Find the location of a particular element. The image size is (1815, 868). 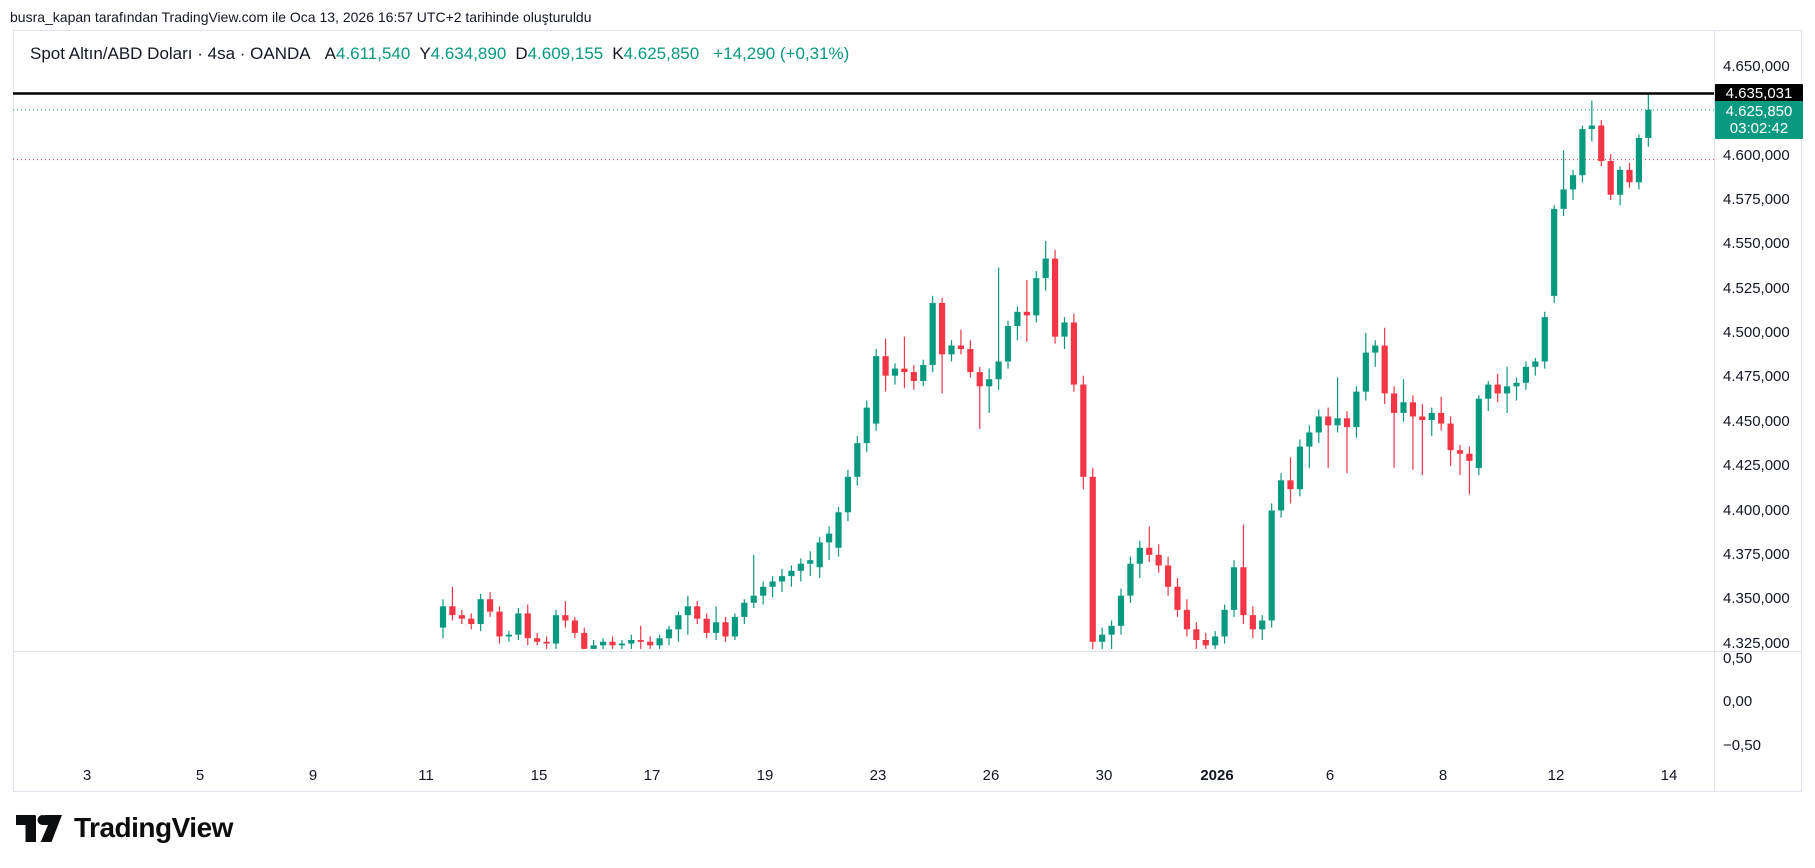

price-axis-label-4650: 4.650,000 is located at coordinates (1756, 66).